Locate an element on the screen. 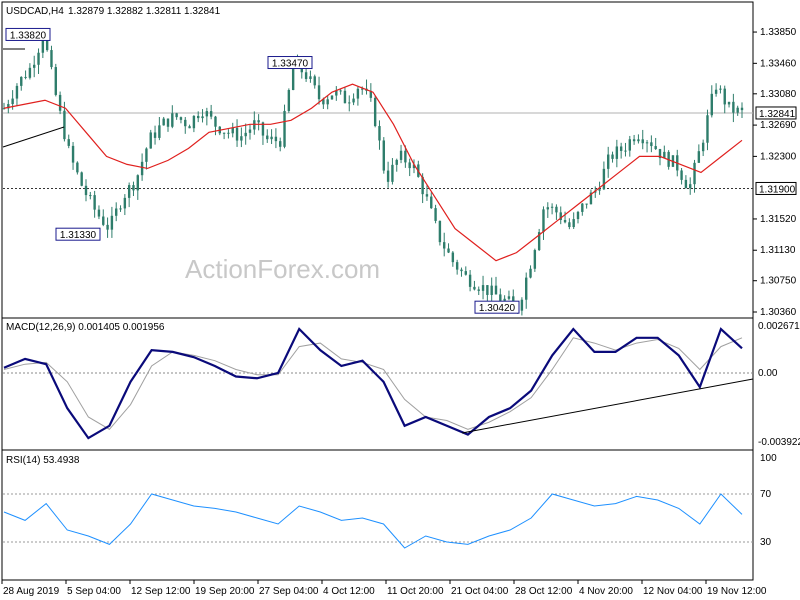 The image size is (800, 600). price-annotation-label: 1.33820 is located at coordinates (28, 35).